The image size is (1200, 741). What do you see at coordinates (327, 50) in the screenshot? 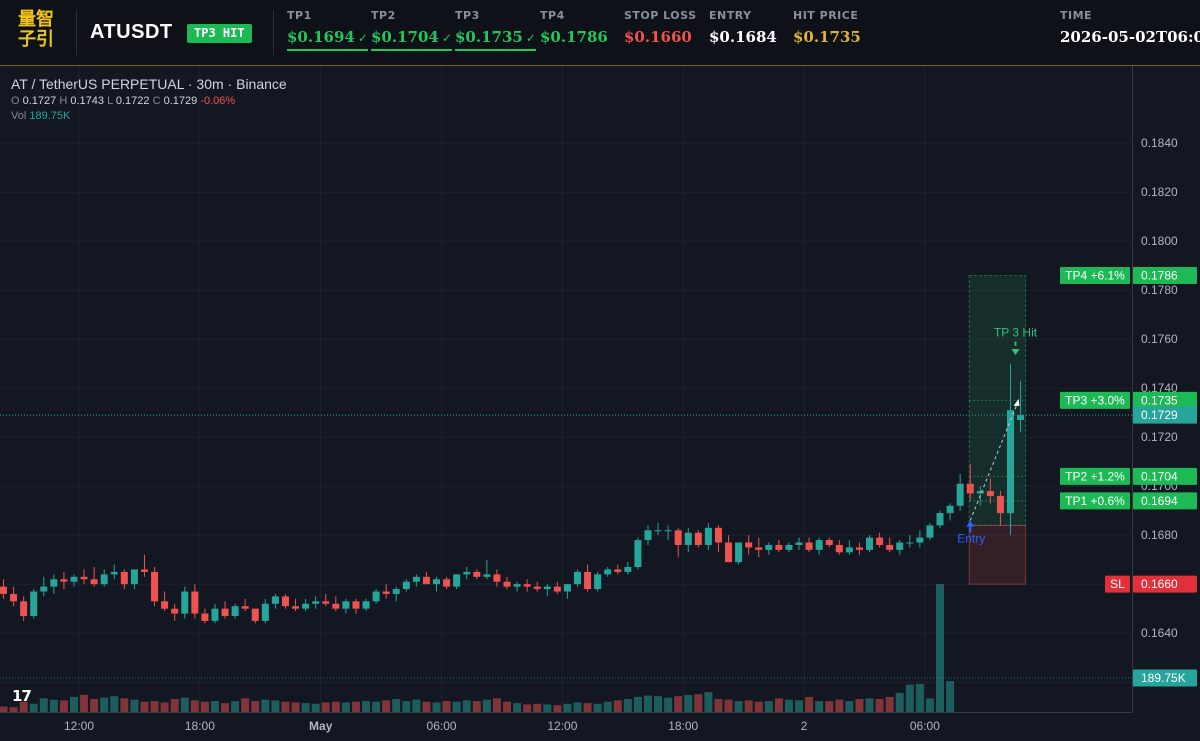
I see `tp1-underline` at bounding box center [327, 50].